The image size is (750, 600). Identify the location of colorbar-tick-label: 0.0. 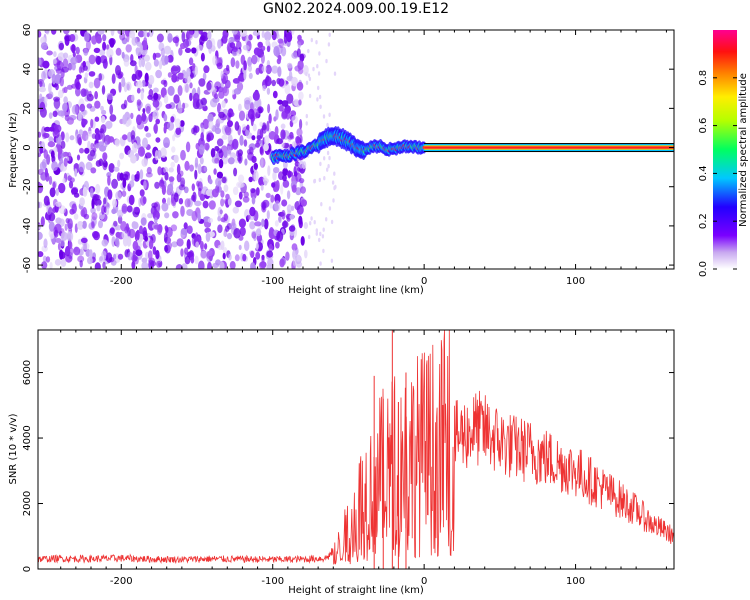
(703, 269).